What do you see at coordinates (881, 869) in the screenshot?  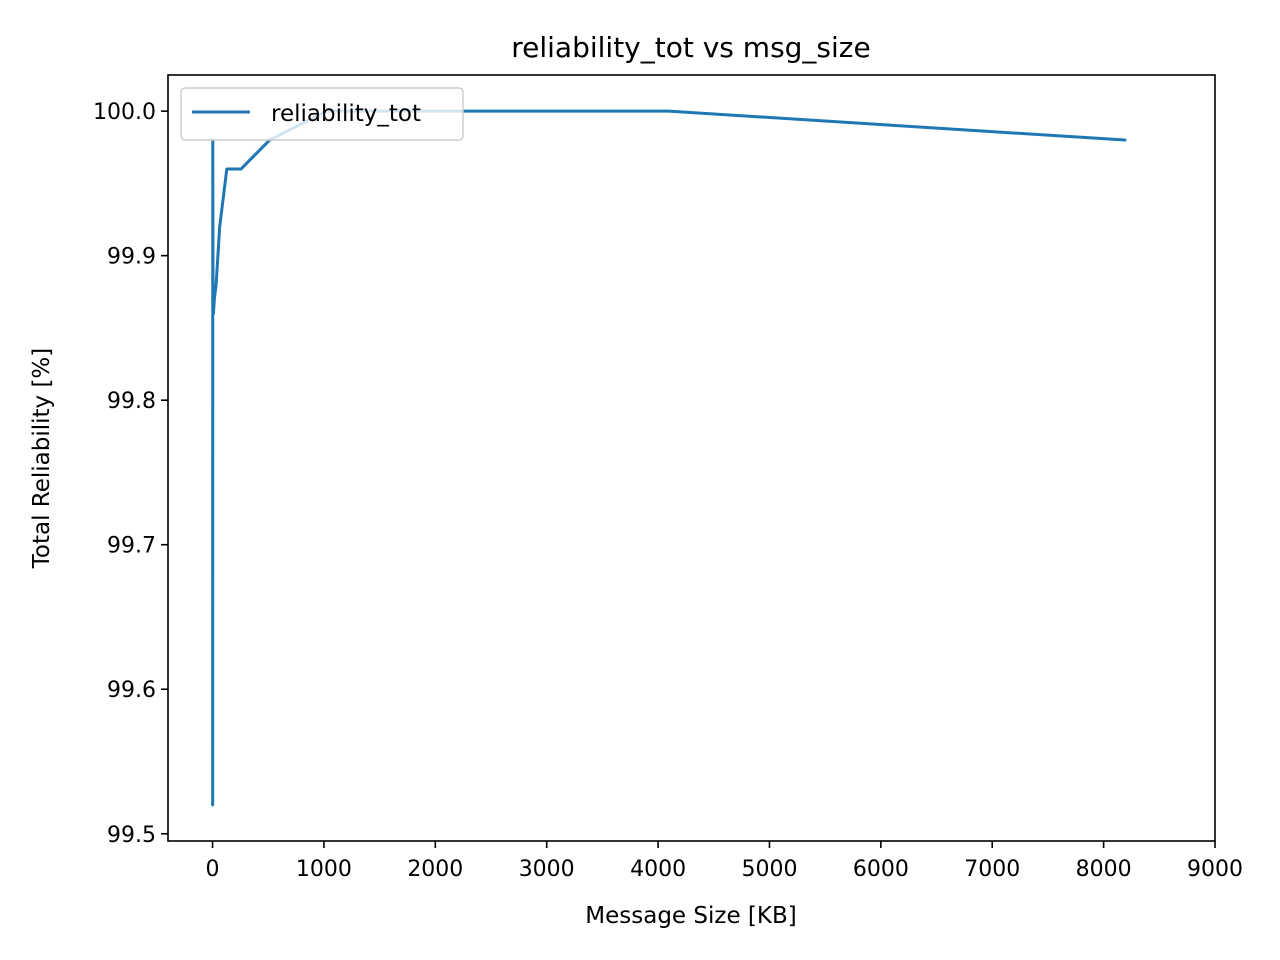 I see `x-tick-label: 6000` at bounding box center [881, 869].